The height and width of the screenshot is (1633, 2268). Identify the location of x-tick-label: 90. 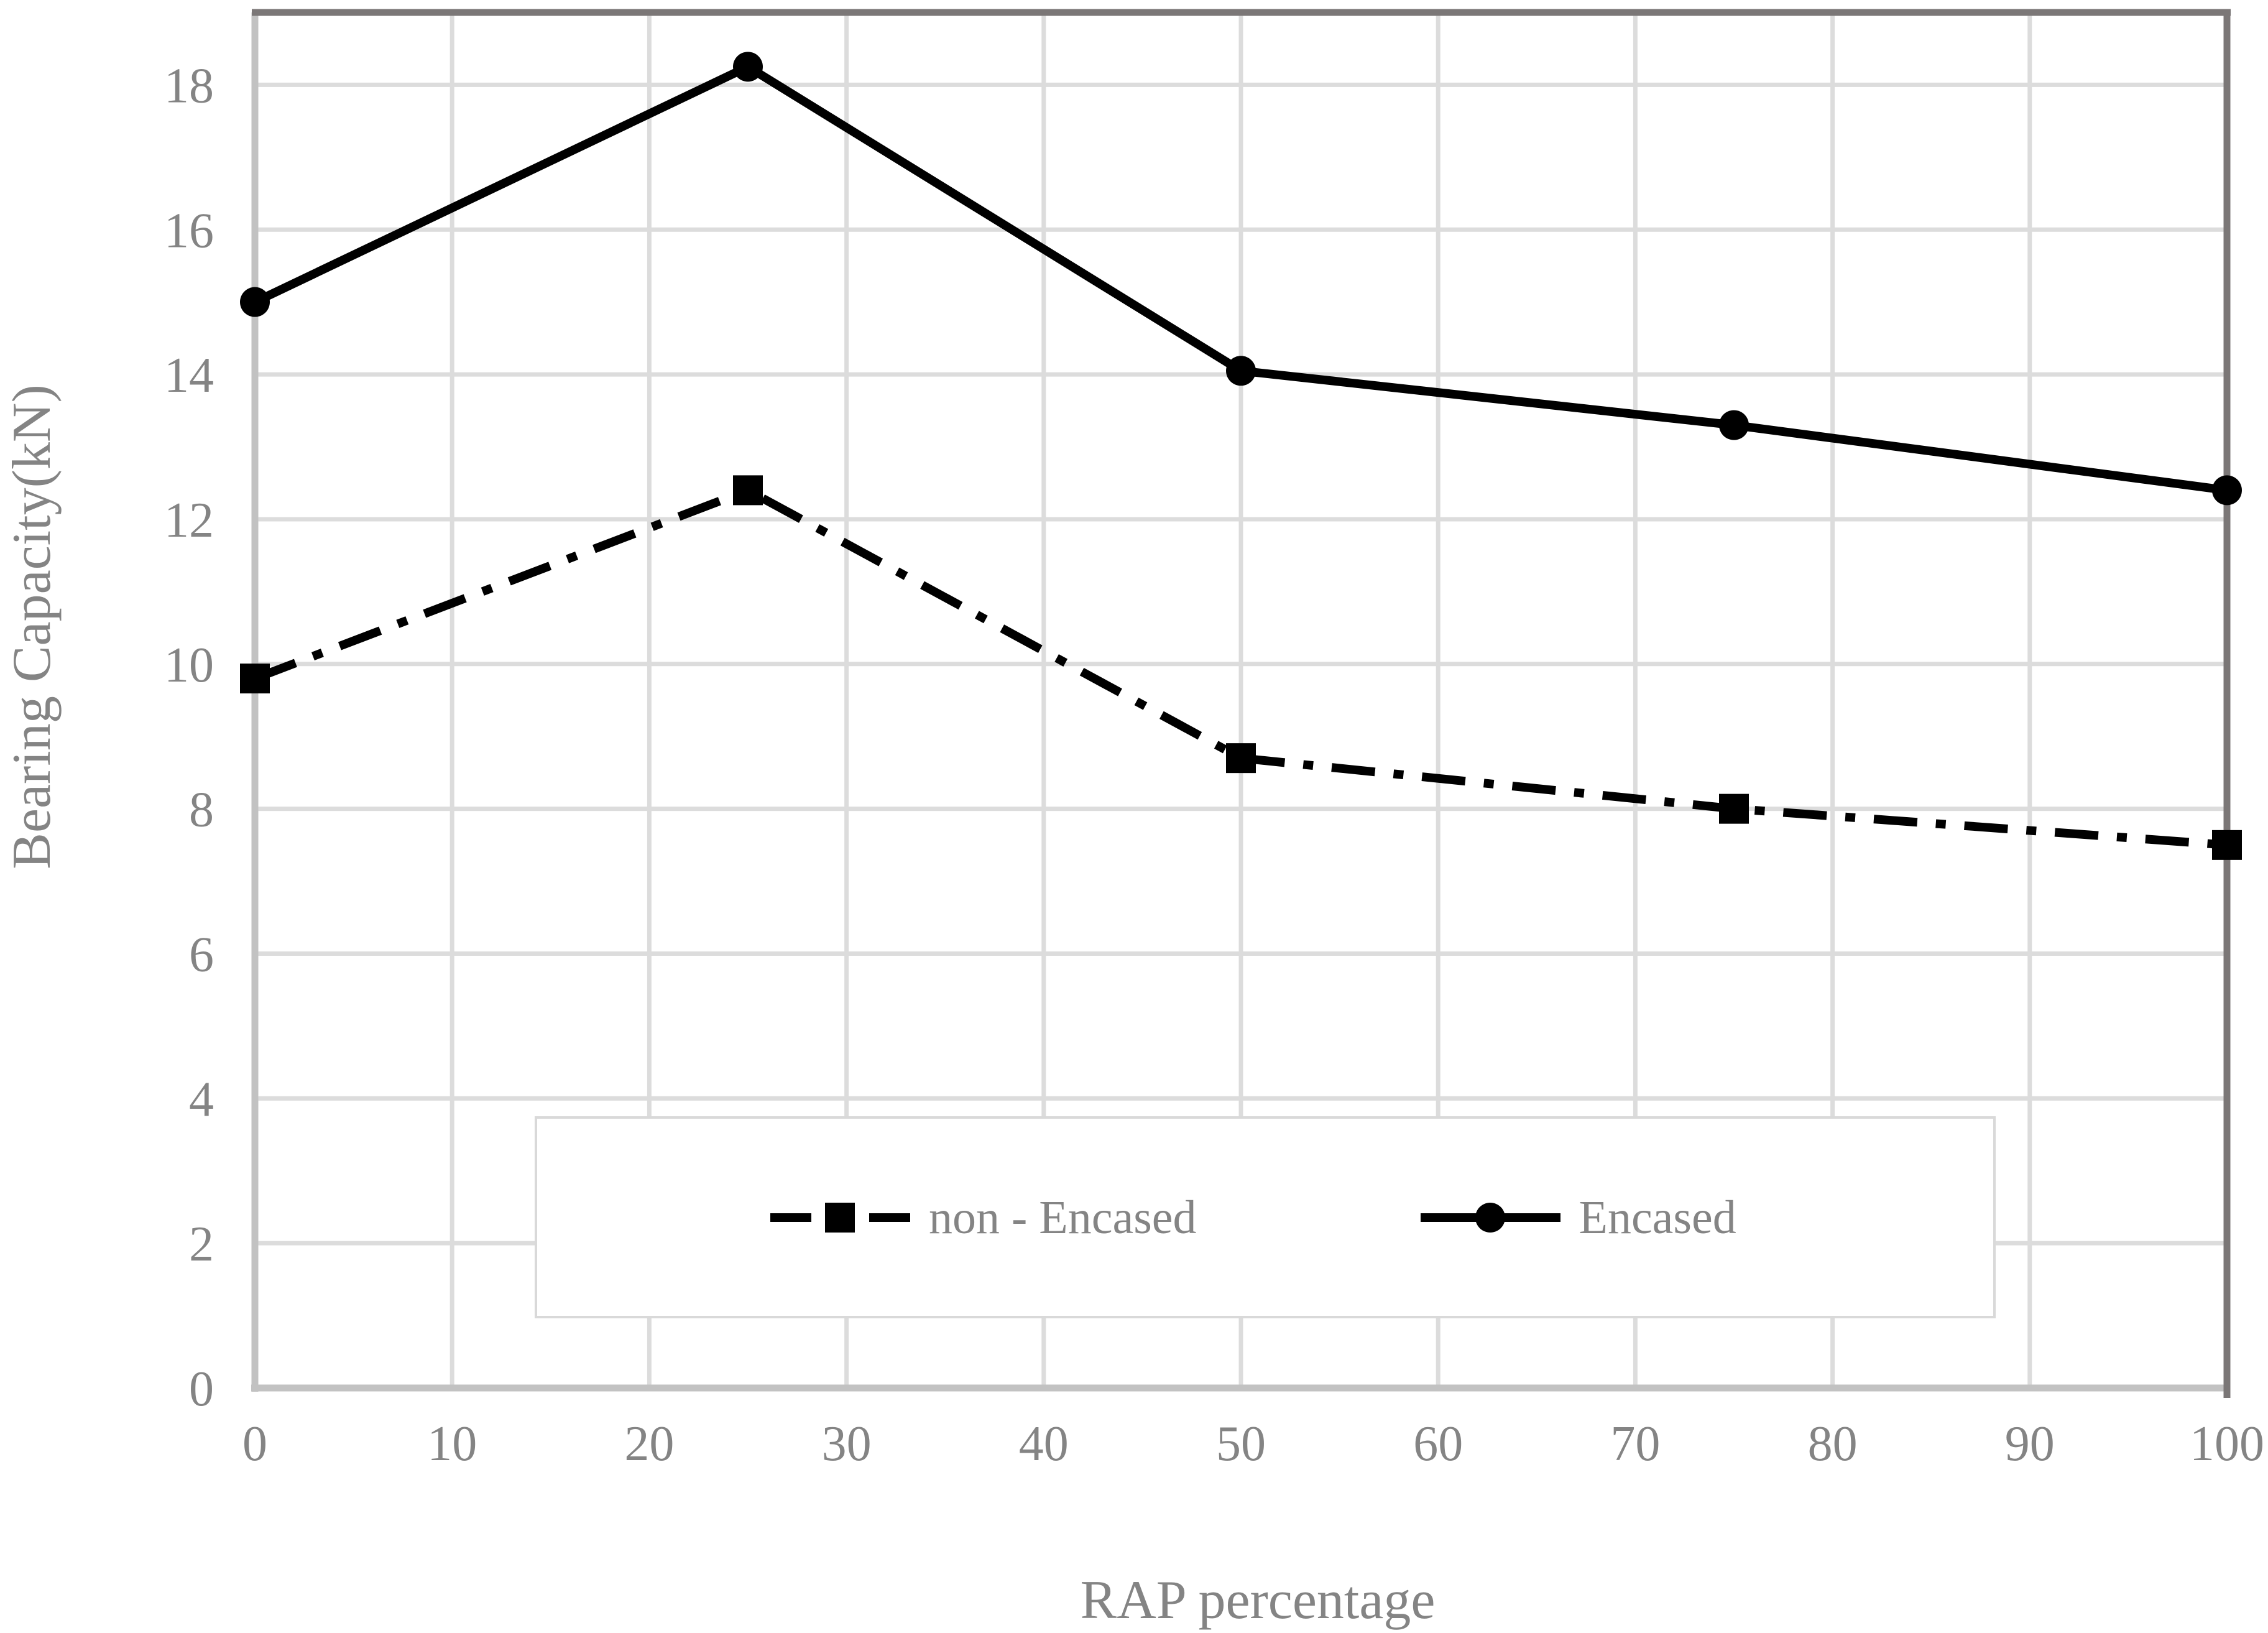
(2030, 1444).